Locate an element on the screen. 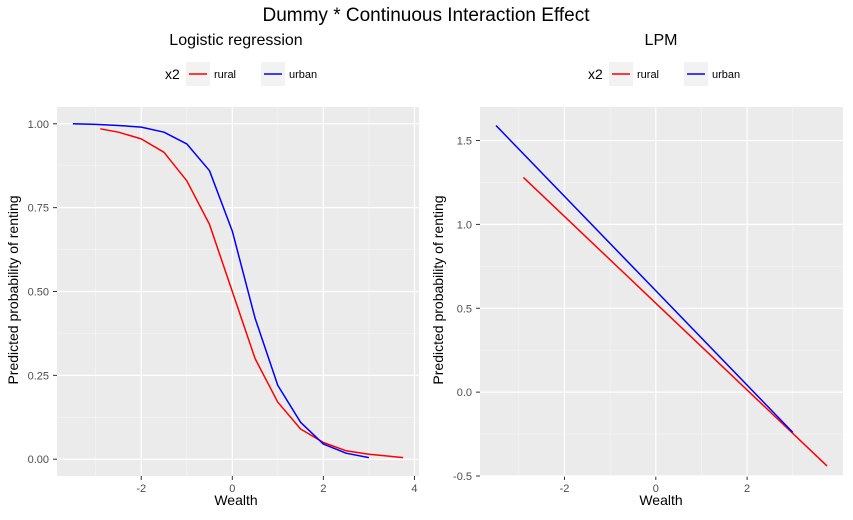 The height and width of the screenshot is (520, 853). panel-title: LPM is located at coordinates (661, 40).